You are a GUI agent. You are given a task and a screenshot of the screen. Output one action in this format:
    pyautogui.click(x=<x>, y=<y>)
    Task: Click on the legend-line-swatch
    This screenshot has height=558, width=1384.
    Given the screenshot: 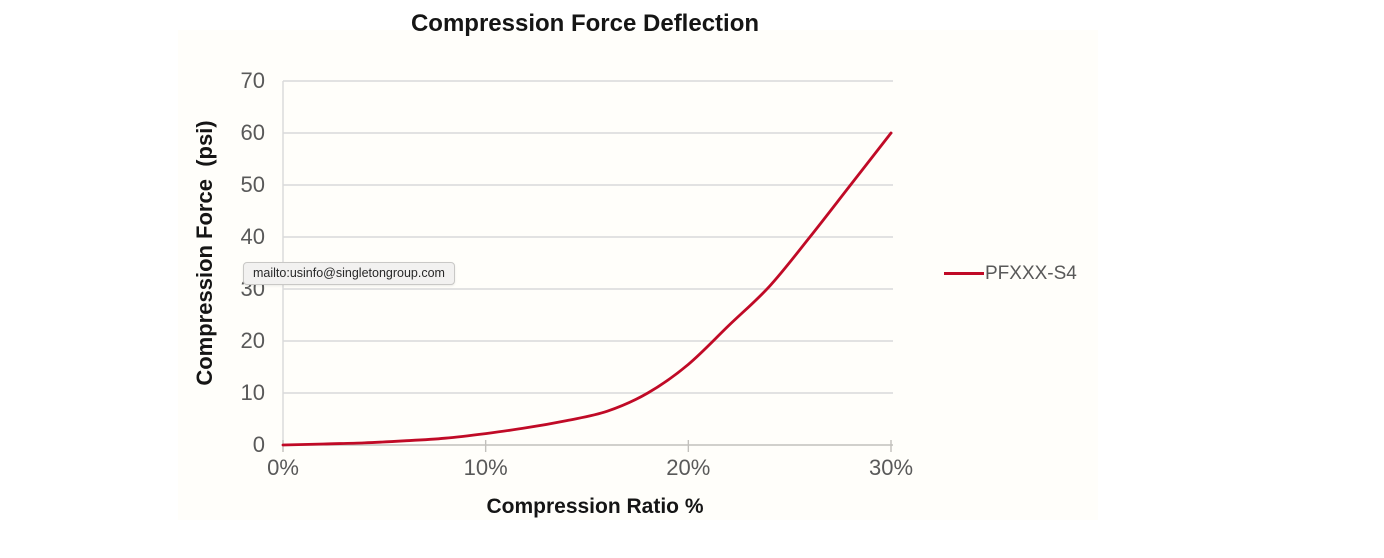 What is the action you would take?
    pyautogui.click(x=964, y=273)
    